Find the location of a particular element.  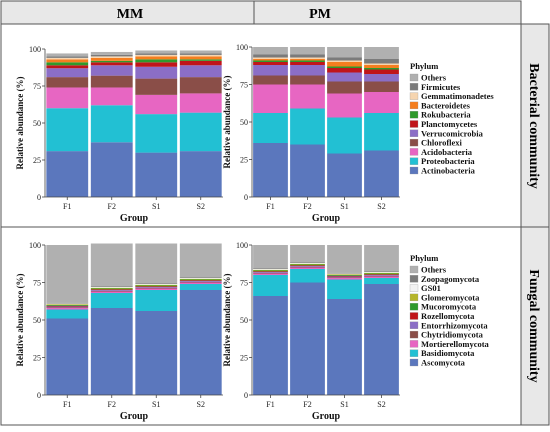

bar-segment-F1-rokubacteria is located at coordinates (67, 64).